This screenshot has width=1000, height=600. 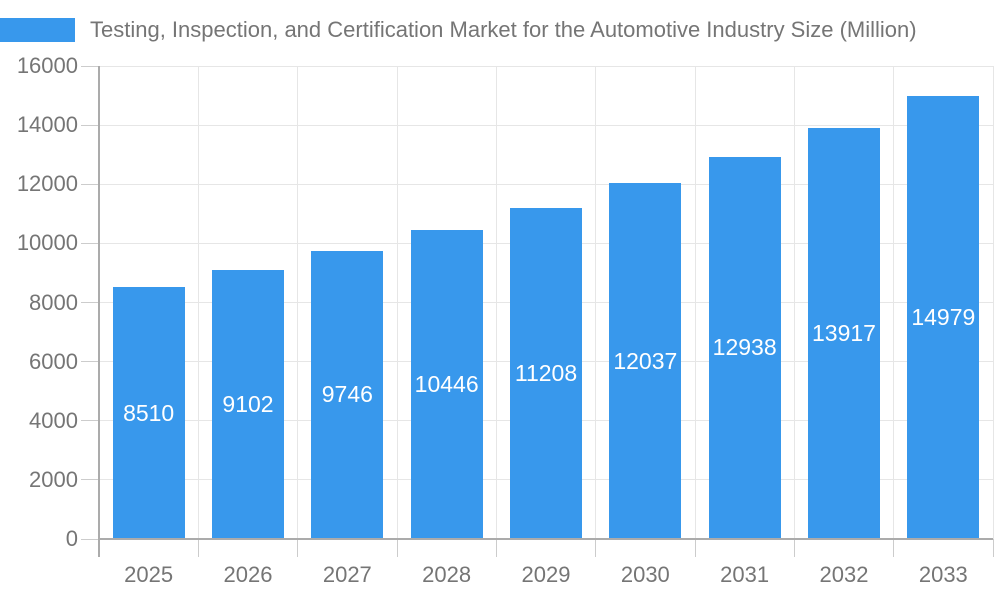 What do you see at coordinates (53, 302) in the screenshot?
I see `y-axis-label: 8000` at bounding box center [53, 302].